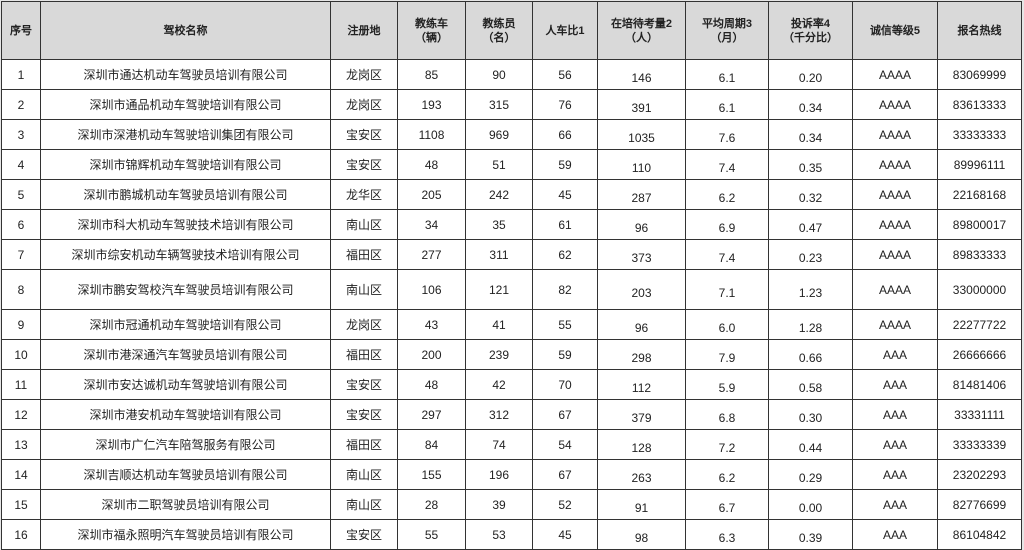 Image resolution: width=1024 pixels, height=550 pixels. Describe the element at coordinates (21, 74) in the screenshot. I see `cell-index: 1` at that location.